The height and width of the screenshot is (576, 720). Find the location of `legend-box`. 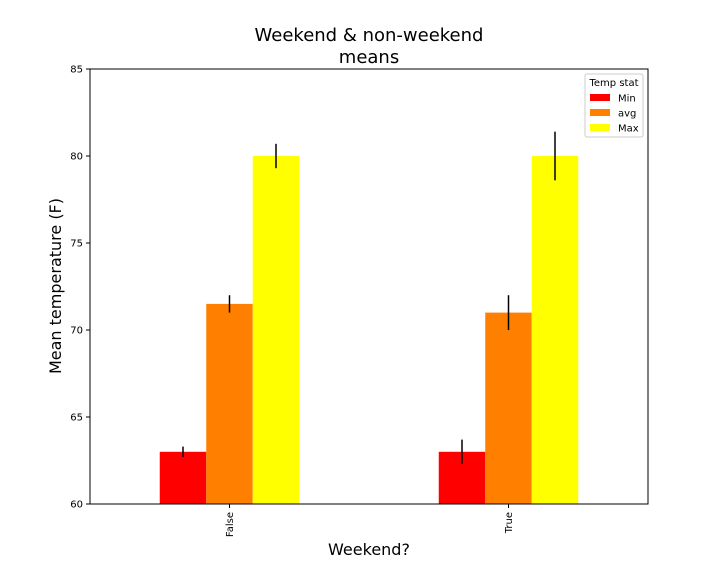

legend-box is located at coordinates (614, 105).